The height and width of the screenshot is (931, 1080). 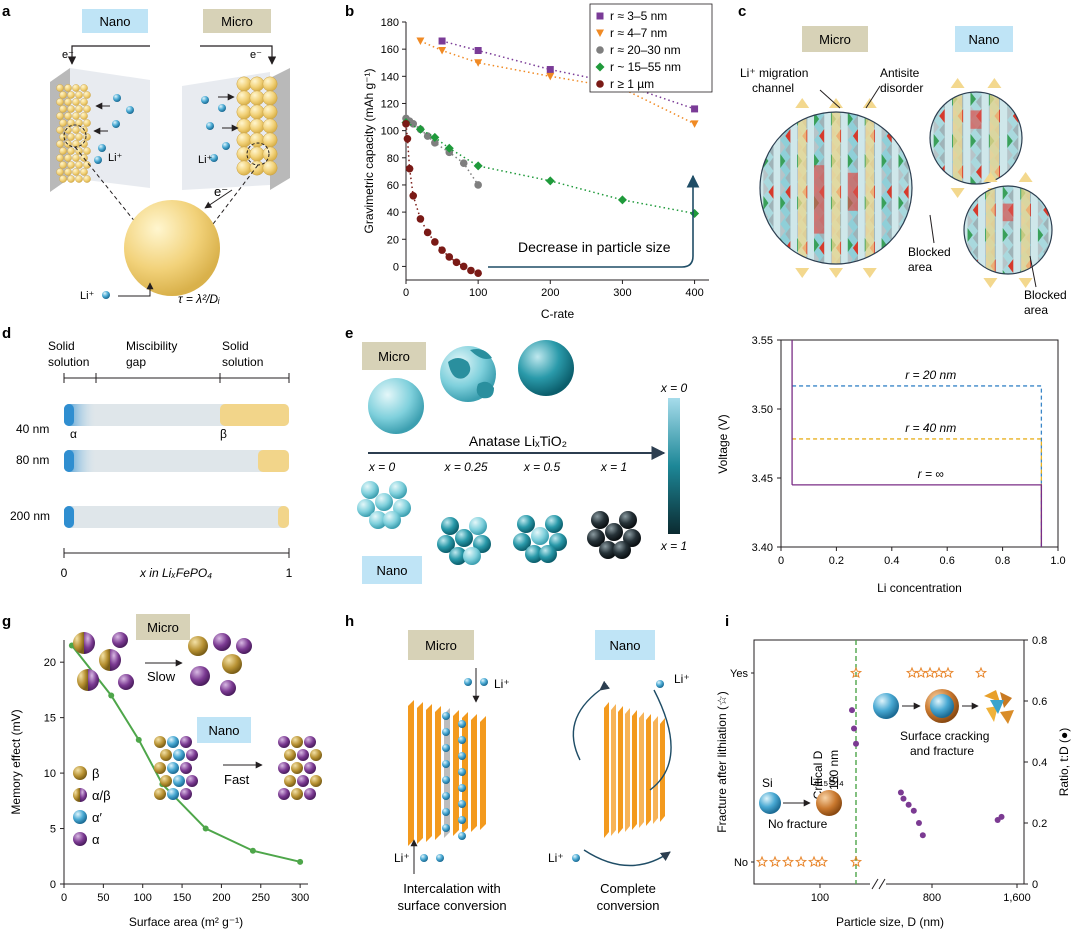 What do you see at coordinates (920, 267) in the screenshot?
I see `blocked-area-label: area` at bounding box center [920, 267].